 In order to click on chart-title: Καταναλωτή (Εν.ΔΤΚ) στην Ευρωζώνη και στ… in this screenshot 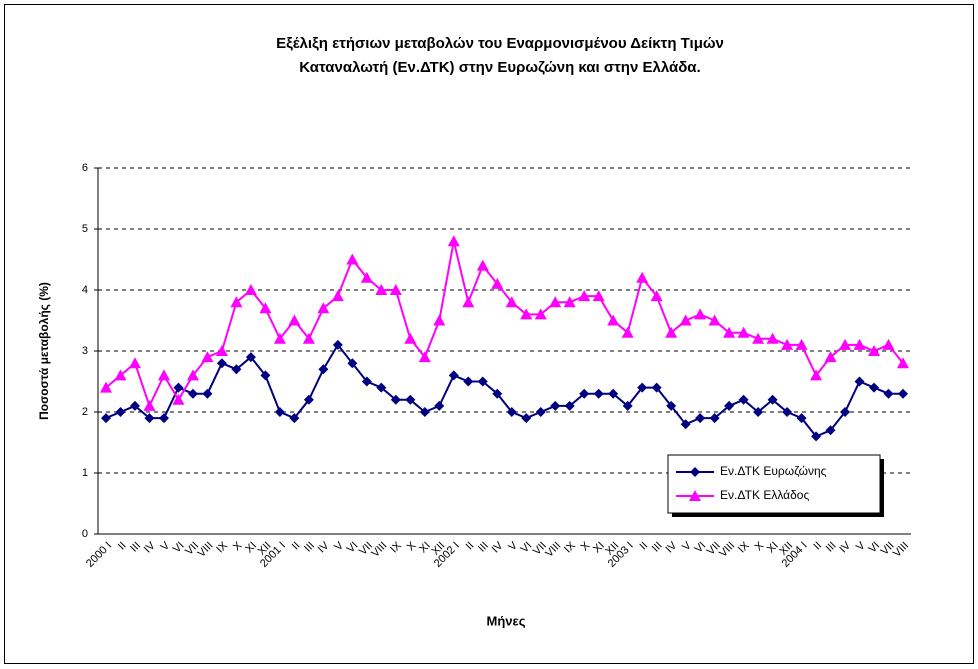, I will do `click(499, 67)`.